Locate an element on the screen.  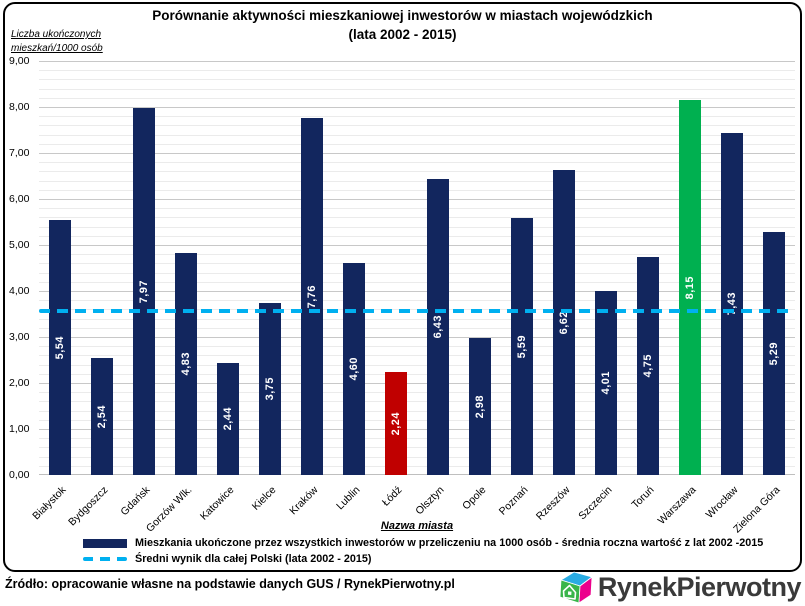
y-tick-label: 1,00 is located at coordinates (19, 429).